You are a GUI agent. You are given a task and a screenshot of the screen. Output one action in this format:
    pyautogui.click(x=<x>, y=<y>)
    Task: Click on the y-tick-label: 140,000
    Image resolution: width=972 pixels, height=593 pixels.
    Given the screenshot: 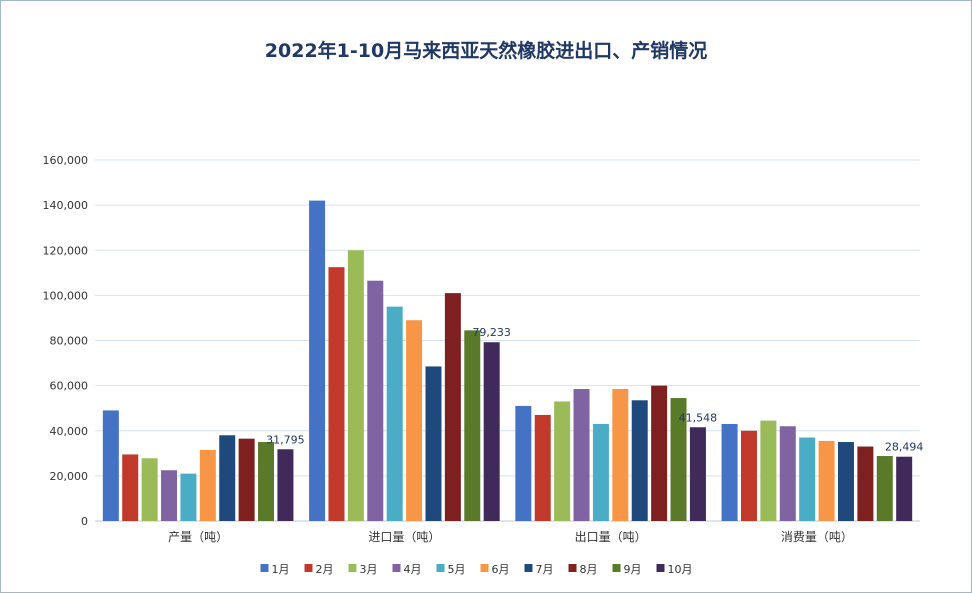 What is the action you would take?
    pyautogui.click(x=66, y=205)
    